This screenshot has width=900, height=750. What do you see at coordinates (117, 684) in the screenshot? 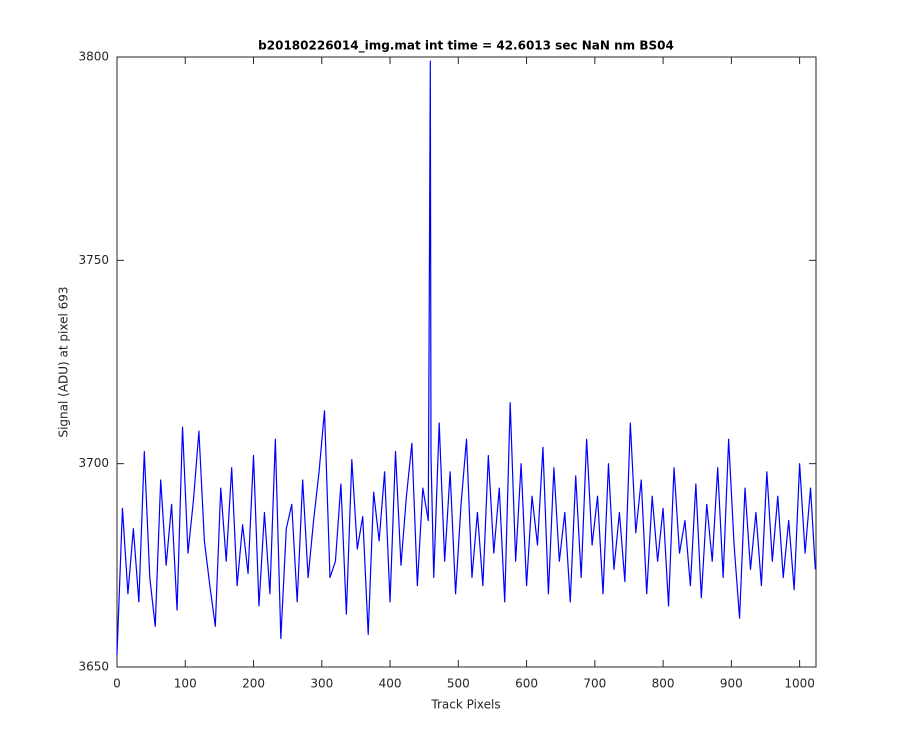
I see `x-tick-label: 0` at bounding box center [117, 684].